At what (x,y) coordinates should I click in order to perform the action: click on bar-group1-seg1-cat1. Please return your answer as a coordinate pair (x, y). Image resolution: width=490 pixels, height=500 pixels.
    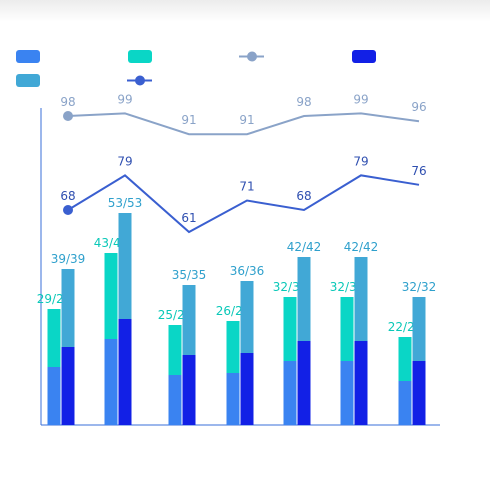
    Looking at the image, I should click on (54, 396).